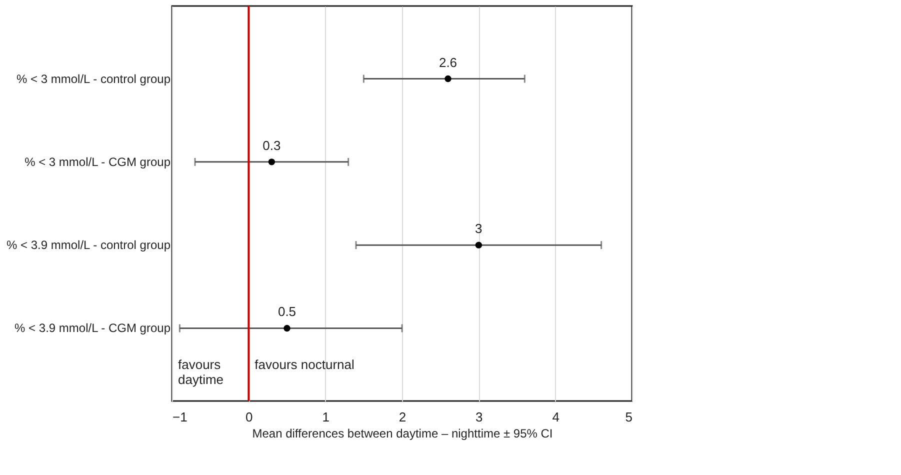  I want to click on x-tick-label: 1, so click(326, 417).